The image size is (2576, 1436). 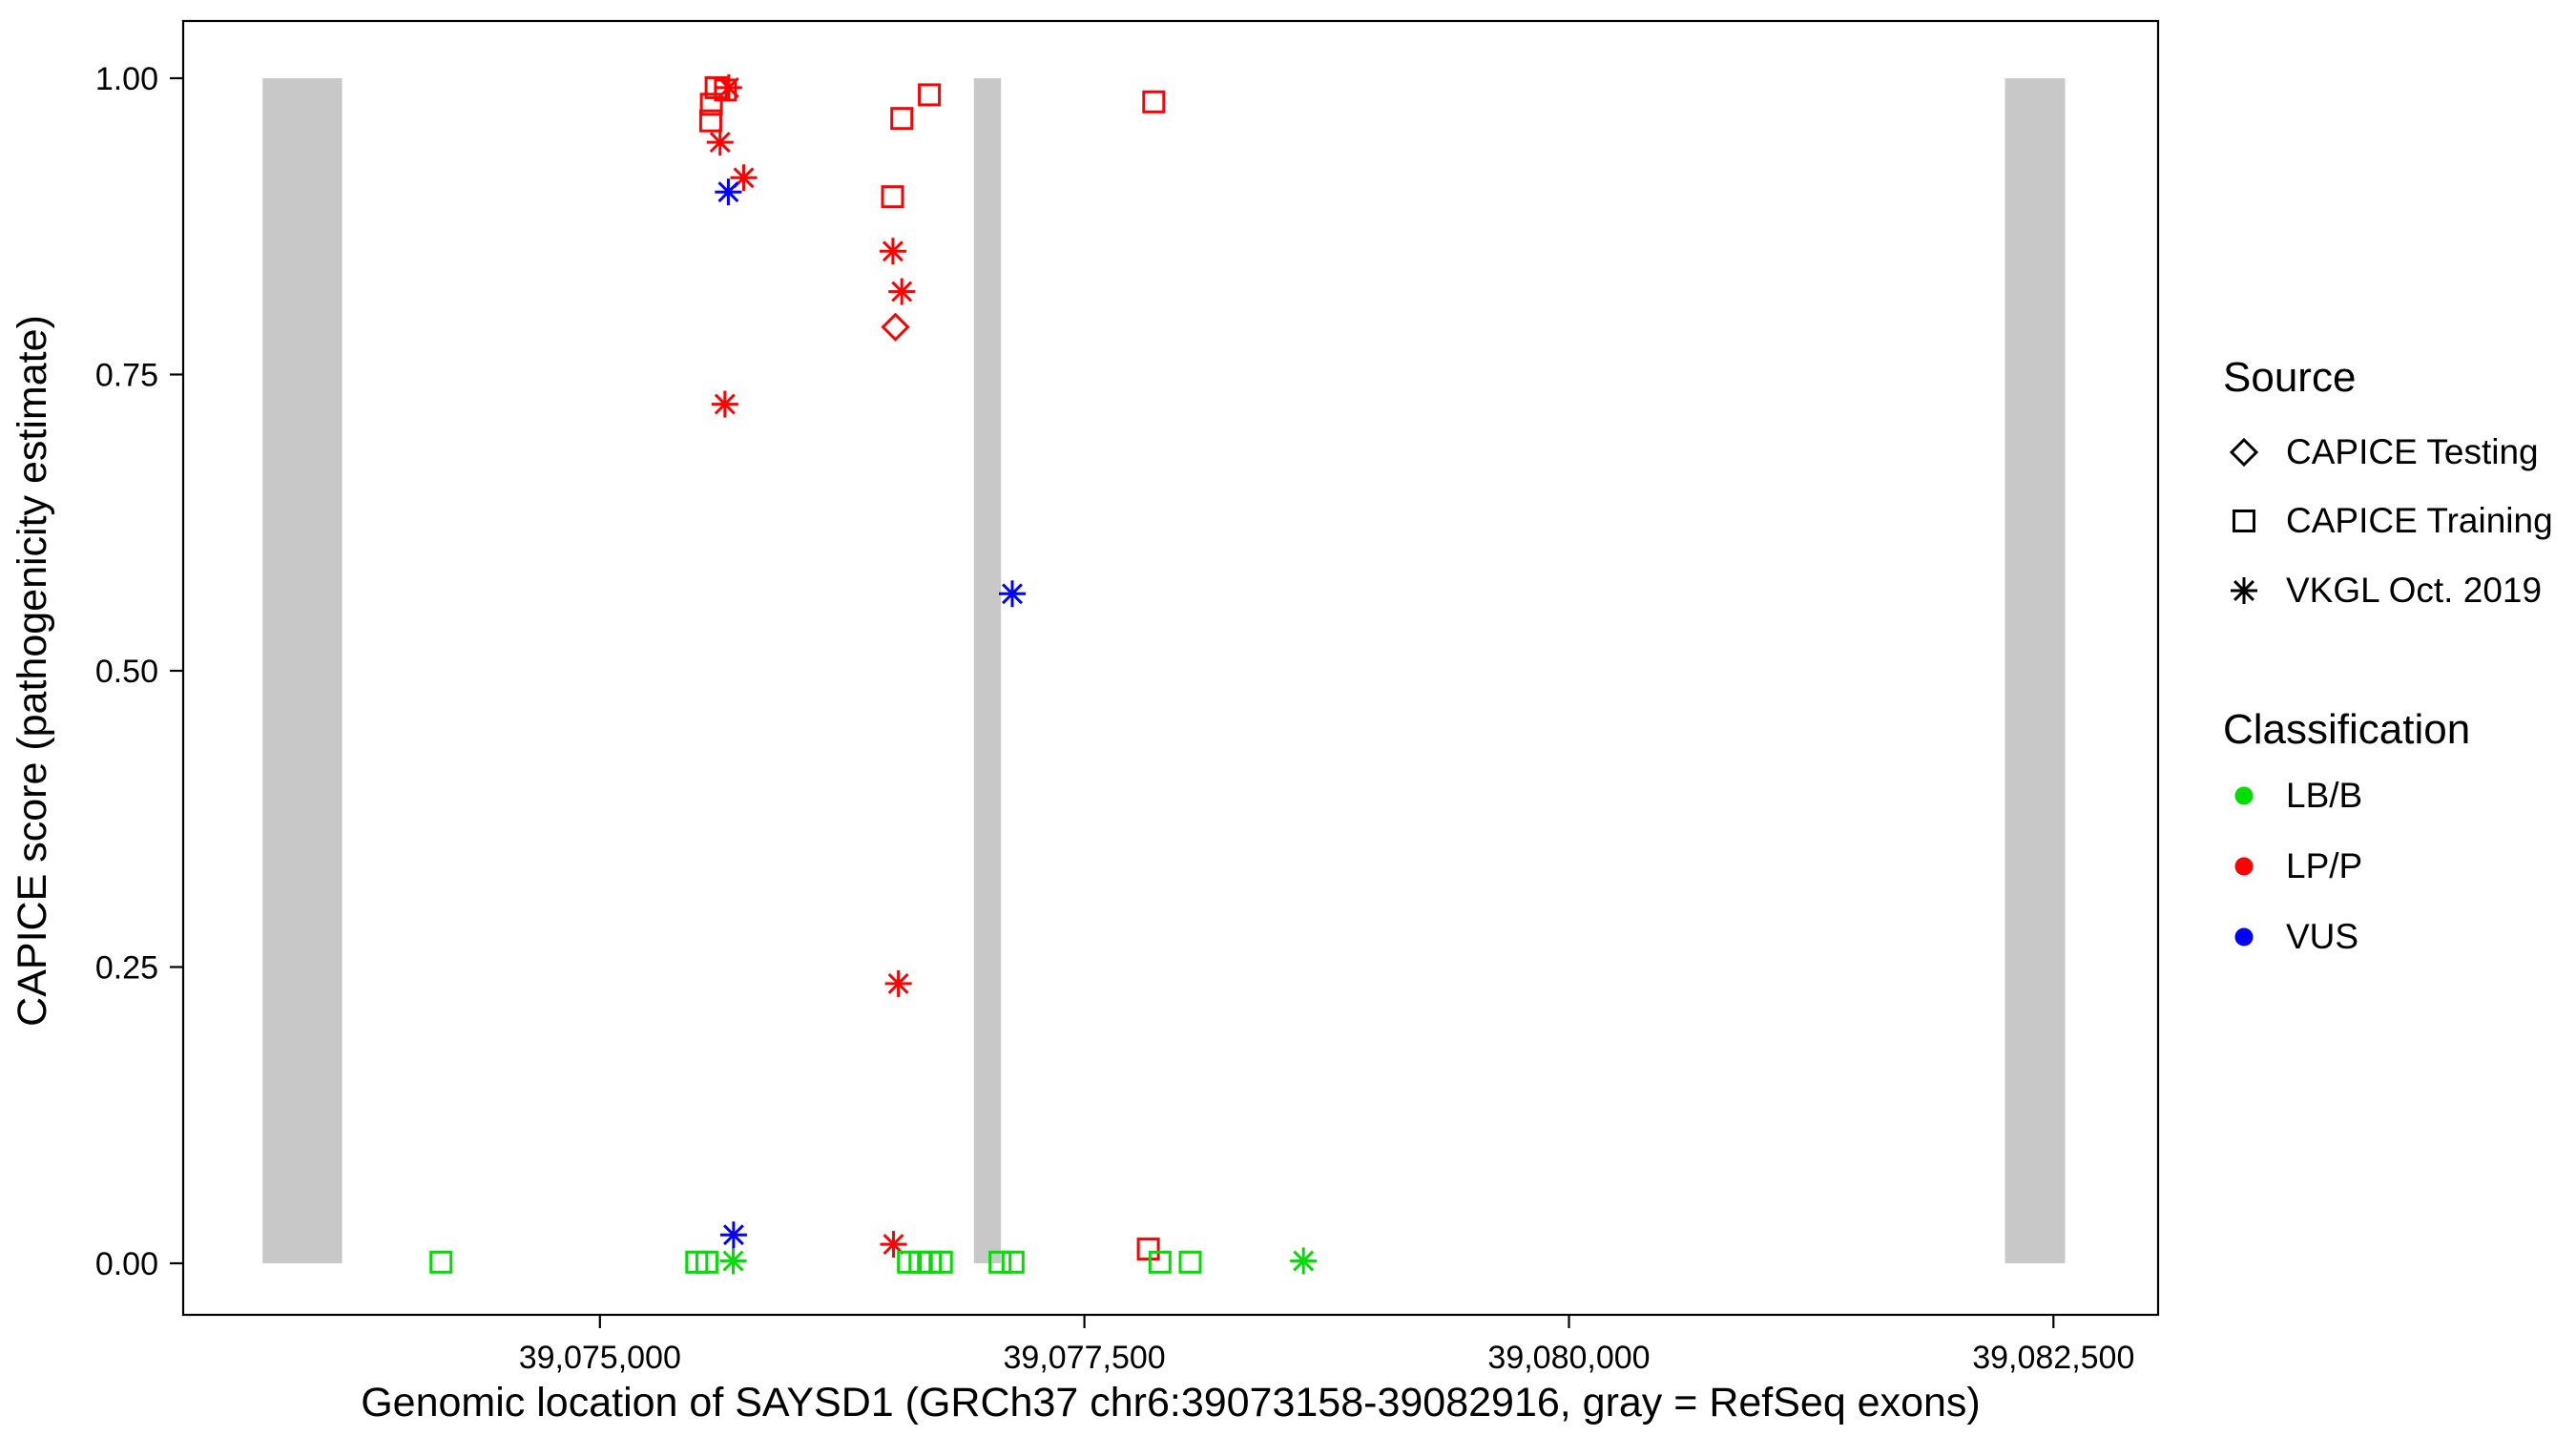 What do you see at coordinates (126, 1264) in the screenshot?
I see `y-axis-tick-label: 0.00` at bounding box center [126, 1264].